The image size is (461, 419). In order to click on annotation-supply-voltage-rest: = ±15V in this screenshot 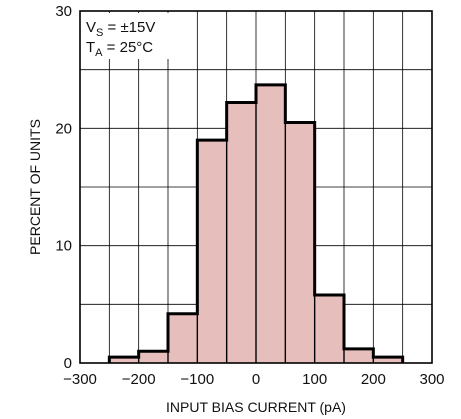, I will do `click(129, 27)`.